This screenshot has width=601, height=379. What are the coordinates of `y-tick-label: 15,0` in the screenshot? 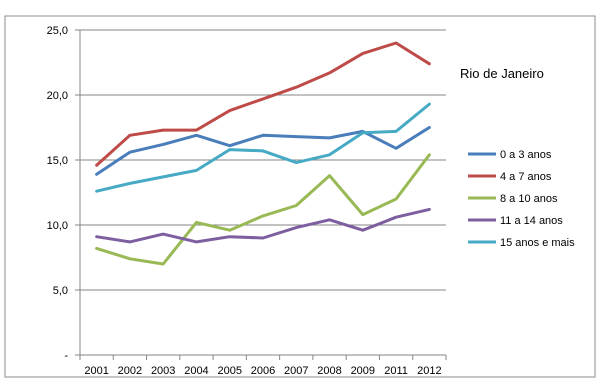 It's located at (57, 161).